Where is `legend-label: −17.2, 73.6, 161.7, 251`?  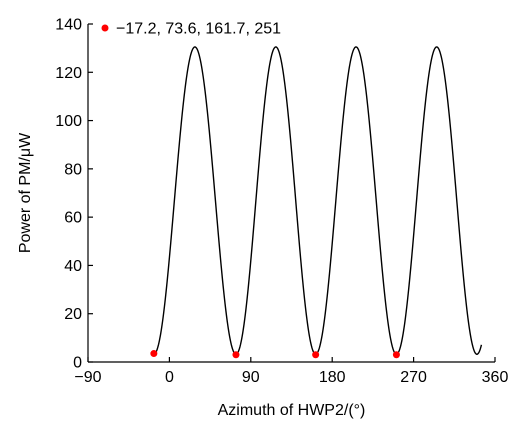
legend-label: −17.2, 73.6, 161.7, 251 is located at coordinates (198, 29).